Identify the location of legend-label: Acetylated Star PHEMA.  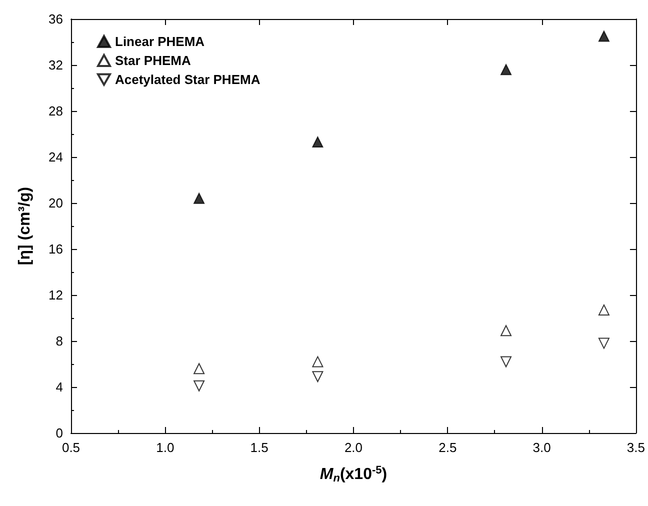
(188, 79).